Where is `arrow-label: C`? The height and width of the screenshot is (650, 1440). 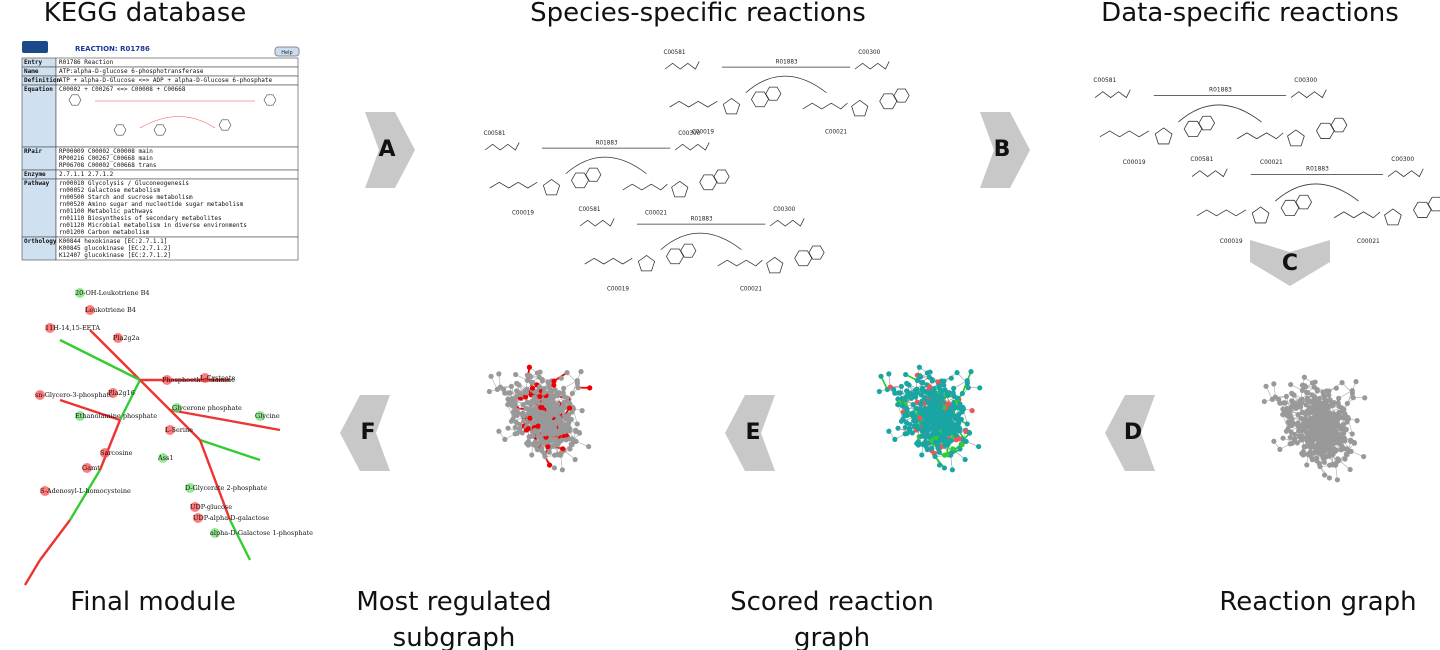 arrow-label: C is located at coordinates (1290, 263).